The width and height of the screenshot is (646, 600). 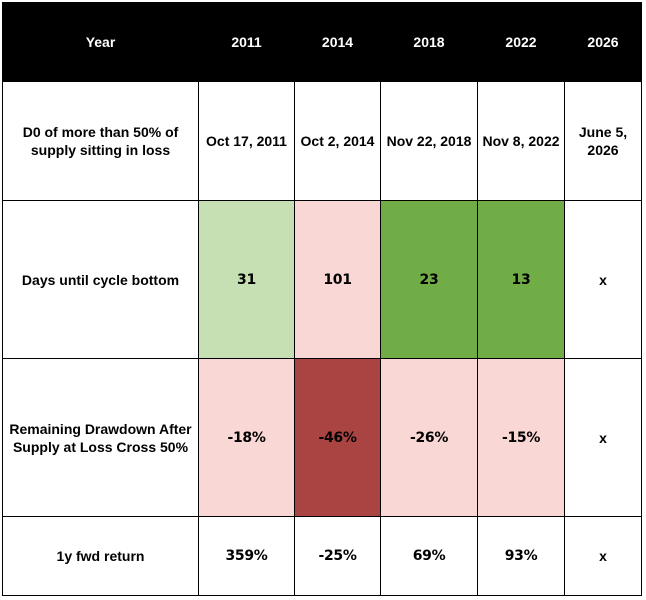 I want to click on year-header: 2026, so click(x=603, y=42).